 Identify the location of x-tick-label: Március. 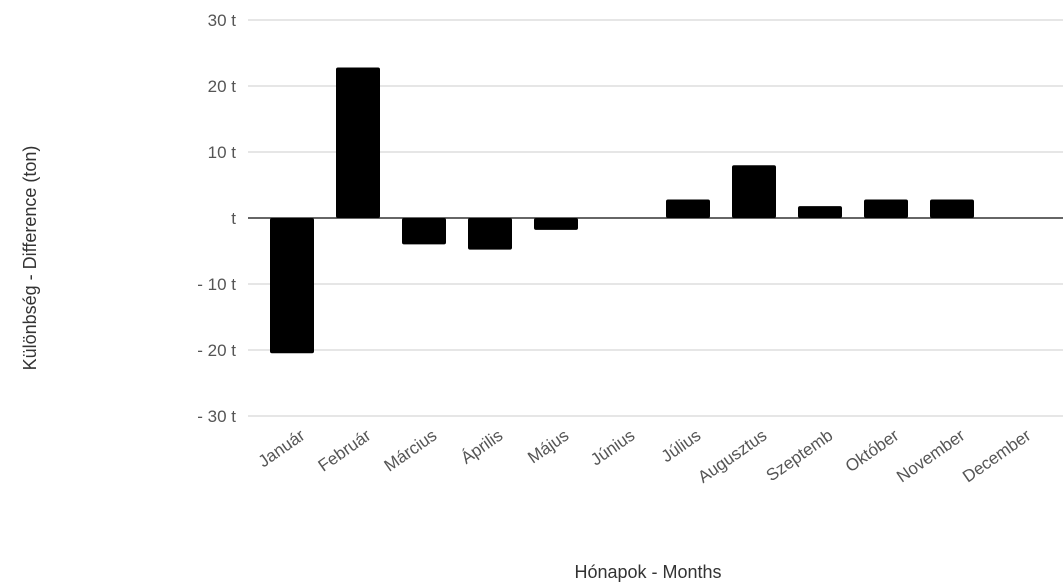
(411, 451).